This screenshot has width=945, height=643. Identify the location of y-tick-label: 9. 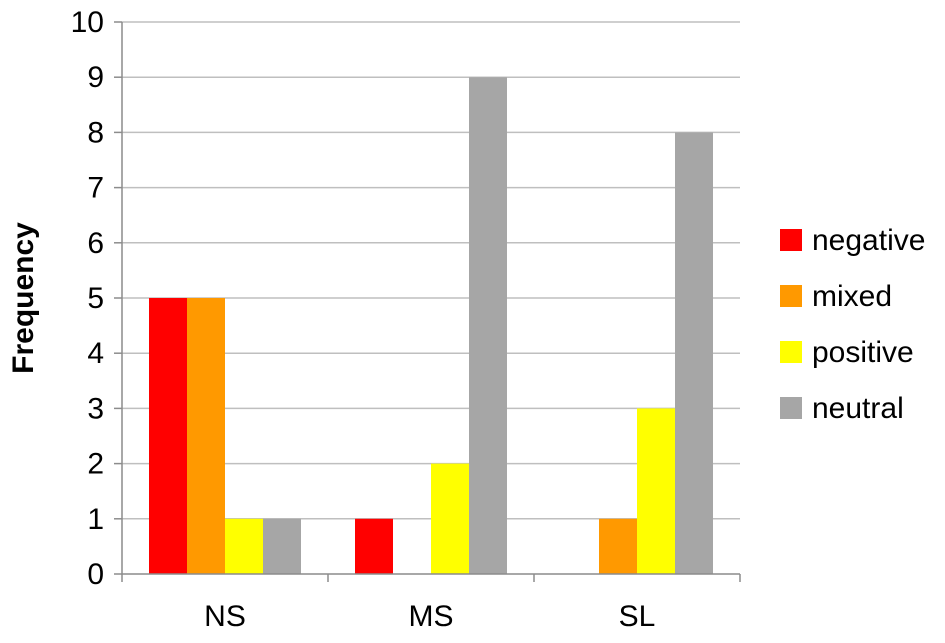
(95, 77).